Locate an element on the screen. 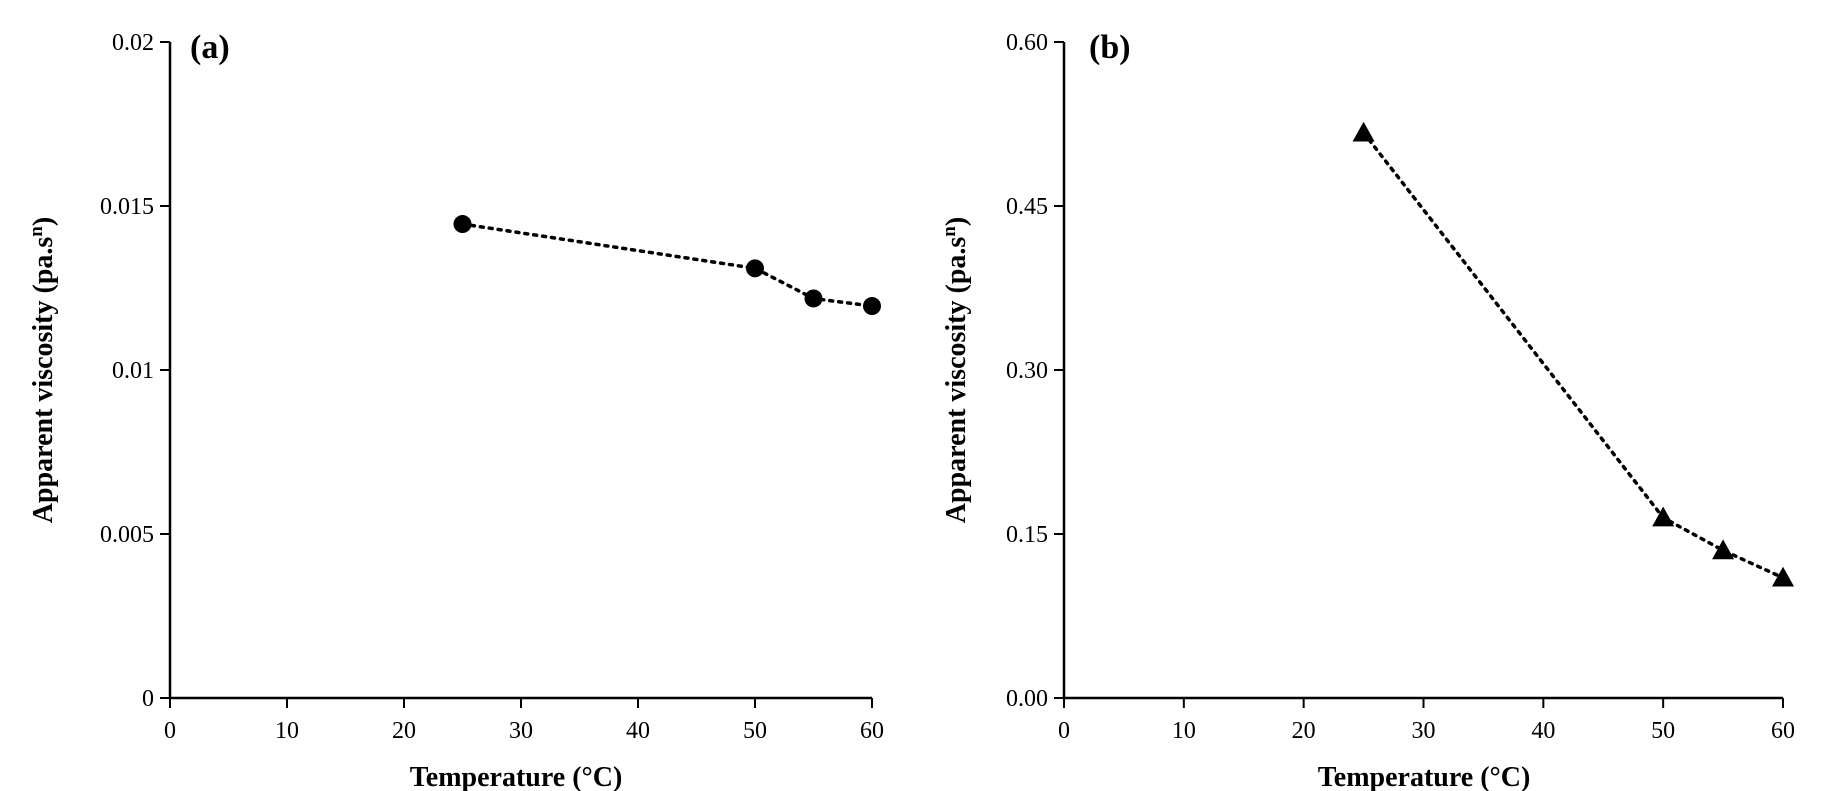 The height and width of the screenshot is (791, 1827). panel-b-y-axis-label-main: Apparent viscosity (pa.s is located at coordinates (956, 380).